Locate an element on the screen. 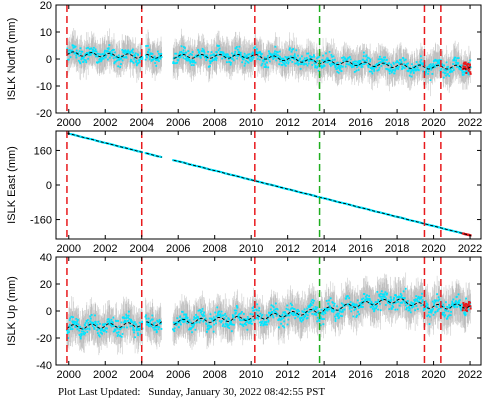  x-tick-label: 2020 is located at coordinates (433, 249).